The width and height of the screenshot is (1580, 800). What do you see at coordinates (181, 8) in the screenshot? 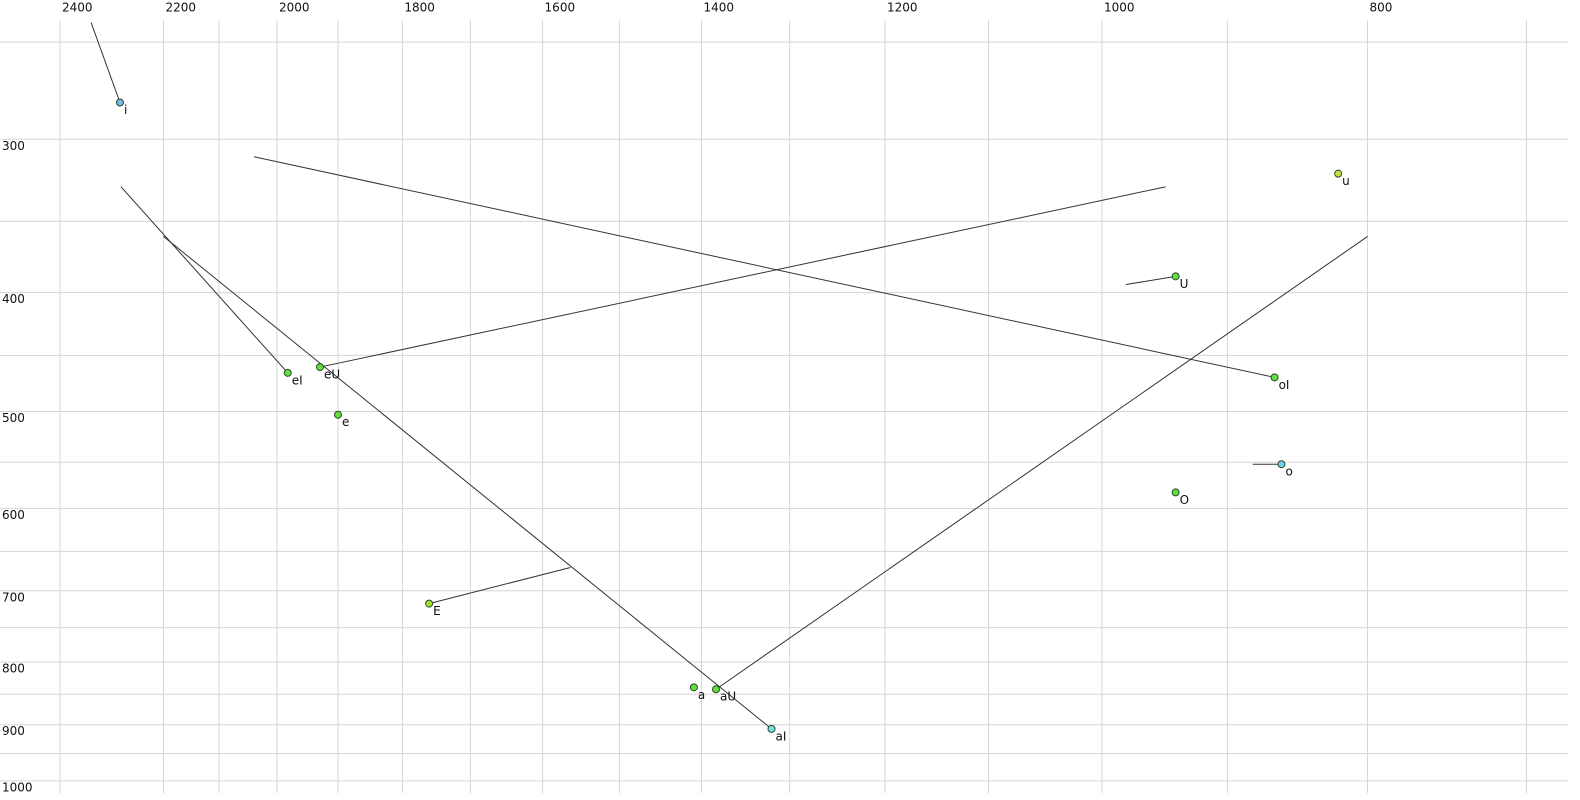
I see `x-tick-label: 2200` at bounding box center [181, 8].